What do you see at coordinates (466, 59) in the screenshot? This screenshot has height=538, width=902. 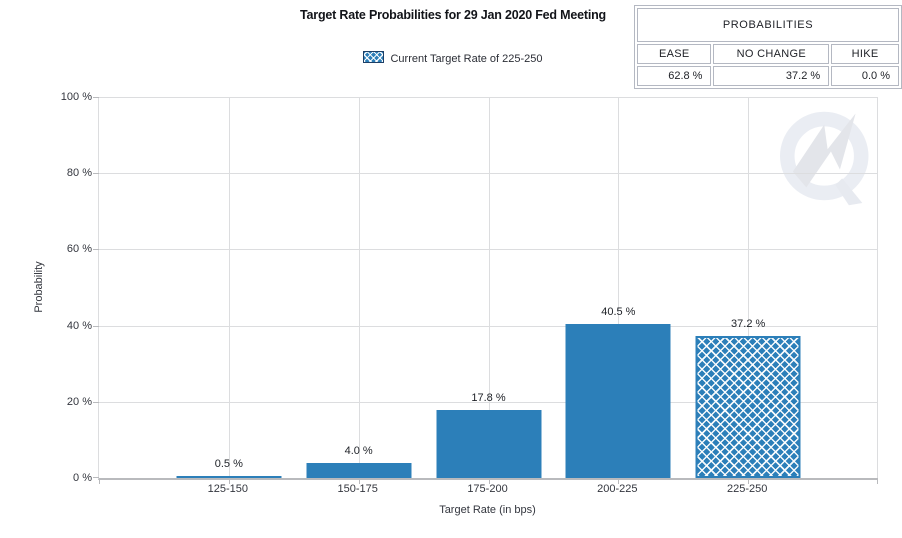 I see `legend-label: Current Target Rate of 225-250` at bounding box center [466, 59].